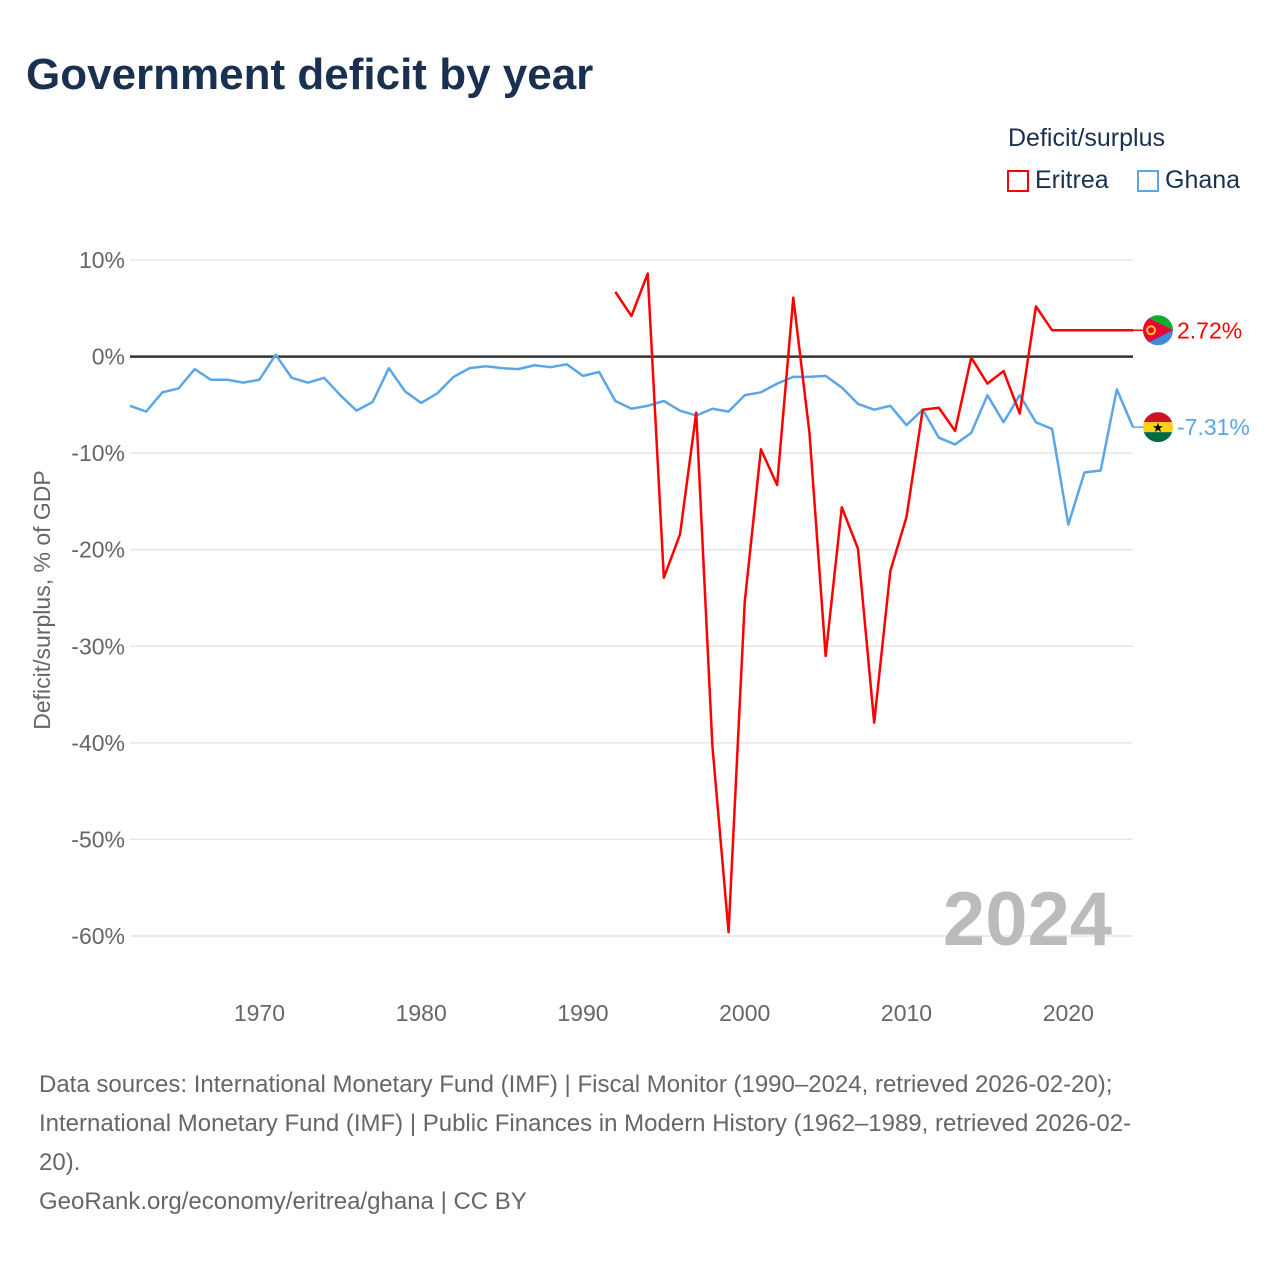 The image size is (1280, 1280). I want to click on end-value-label-eritrea: 2.72%, so click(1209, 330).